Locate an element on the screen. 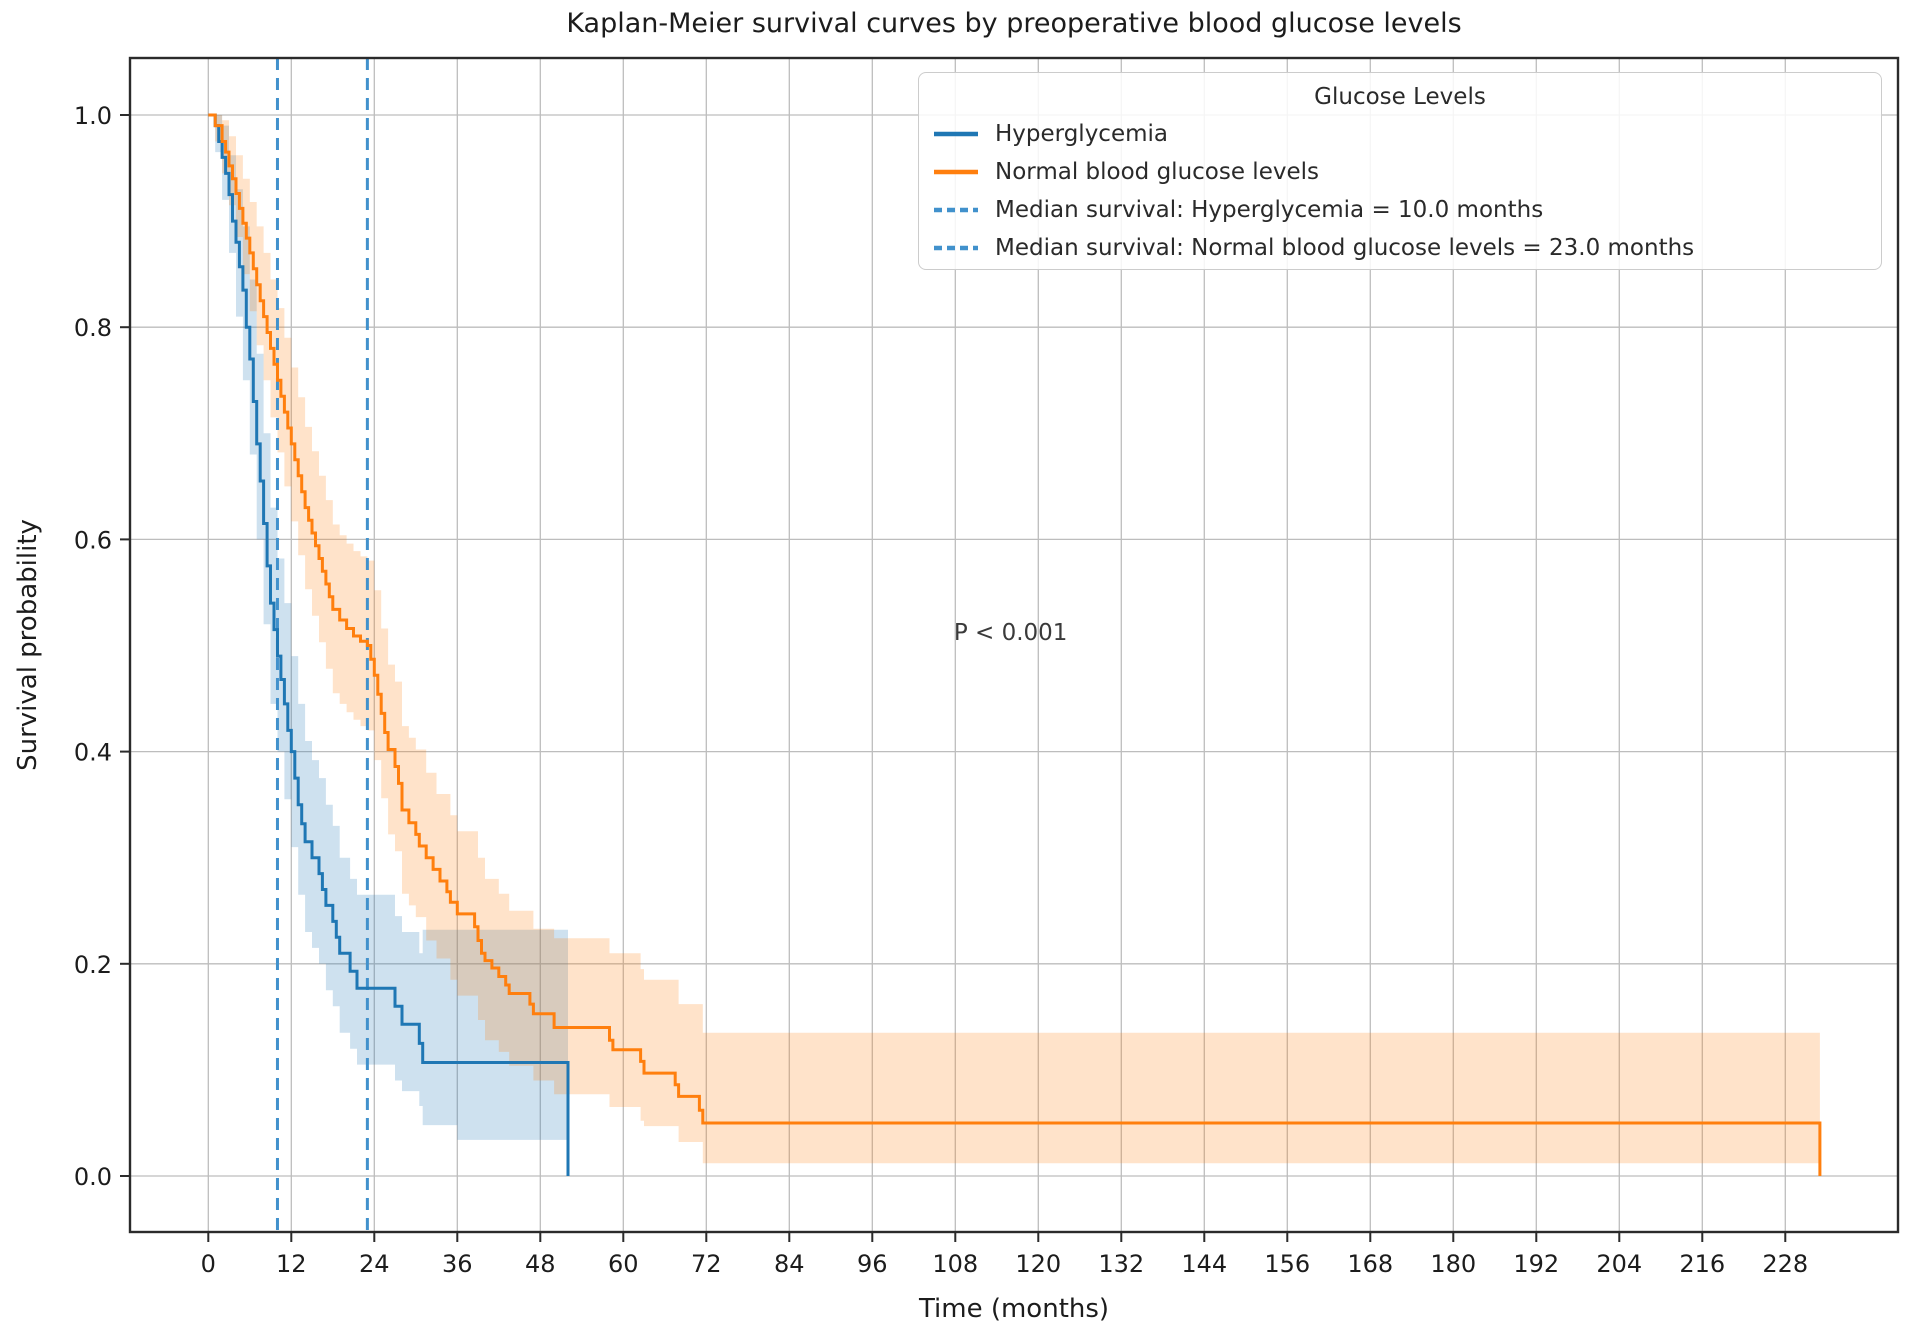 This screenshot has height=1332, width=1914. x-tick-label: 108 is located at coordinates (955, 1264).